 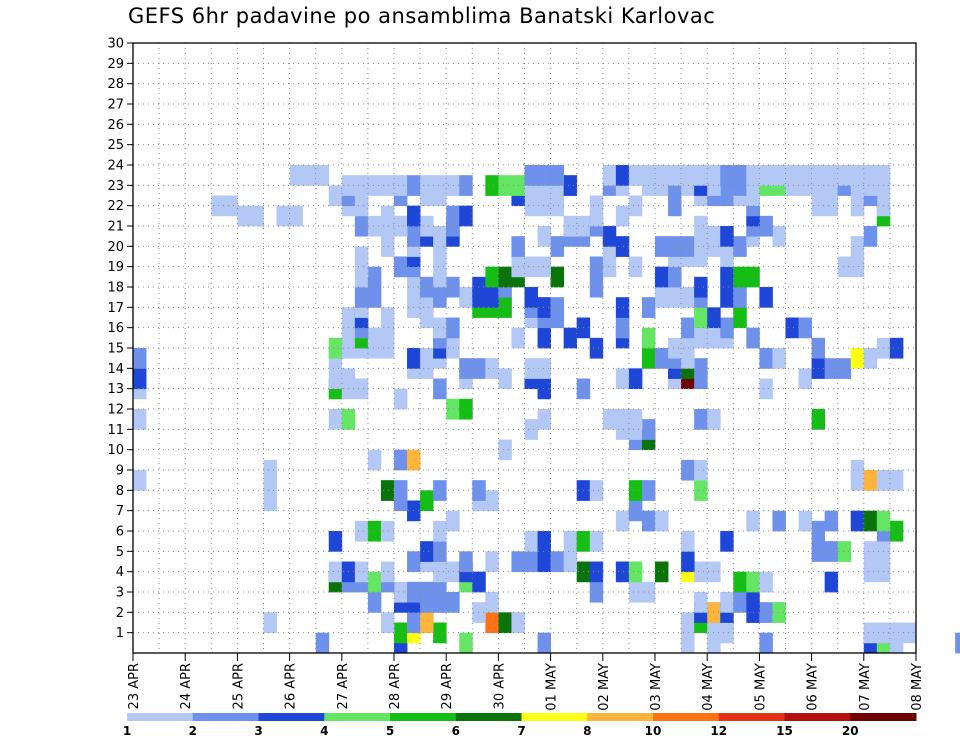 What do you see at coordinates (115, 145) in the screenshot?
I see `y-tick-label: 25` at bounding box center [115, 145].